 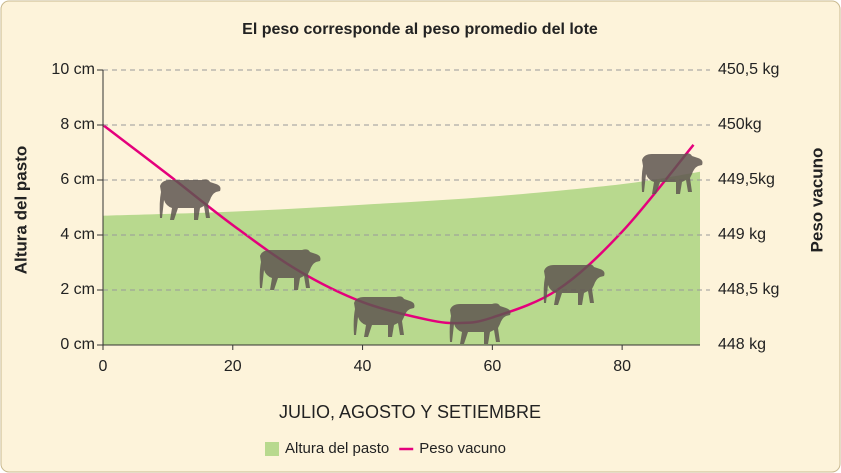 I want to click on y2-tick-label: 448,5 kg, so click(x=748, y=289).